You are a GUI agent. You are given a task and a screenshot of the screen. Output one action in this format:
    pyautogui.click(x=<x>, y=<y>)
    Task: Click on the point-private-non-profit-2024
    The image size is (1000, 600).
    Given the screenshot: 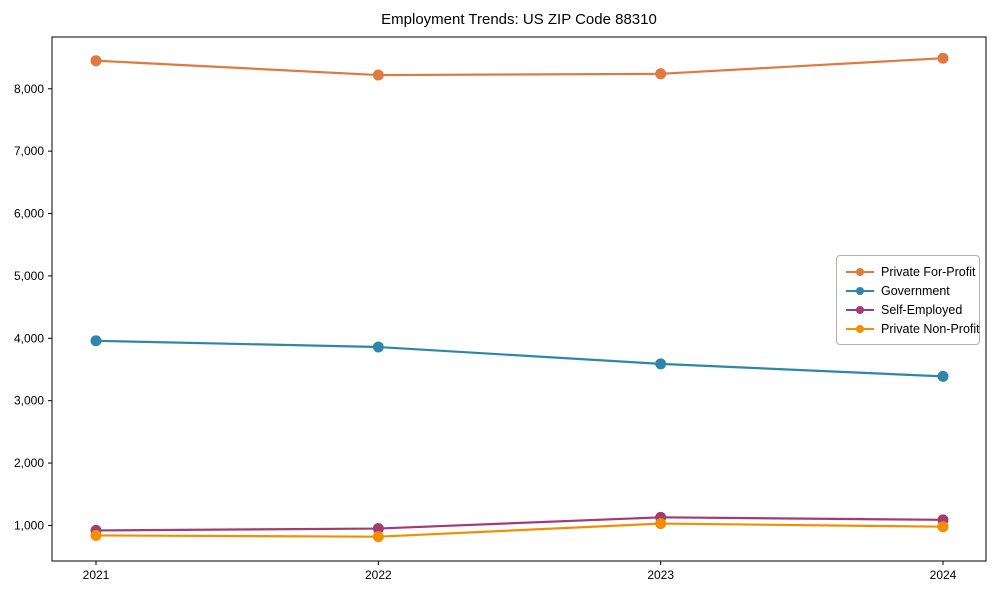 What is the action you would take?
    pyautogui.click(x=943, y=527)
    